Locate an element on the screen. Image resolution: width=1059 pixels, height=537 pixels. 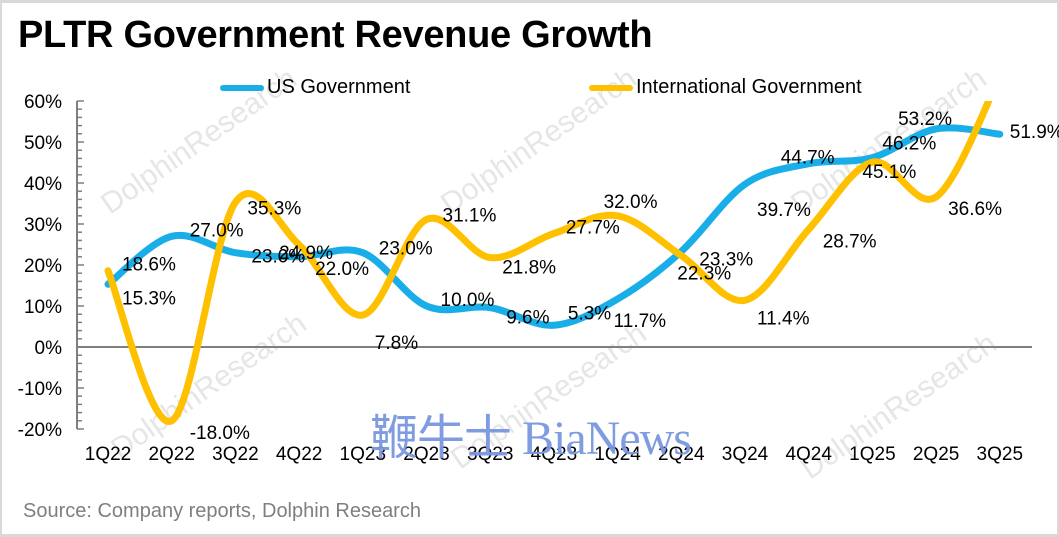
y-tick-label: 50% is located at coordinates (43, 143).